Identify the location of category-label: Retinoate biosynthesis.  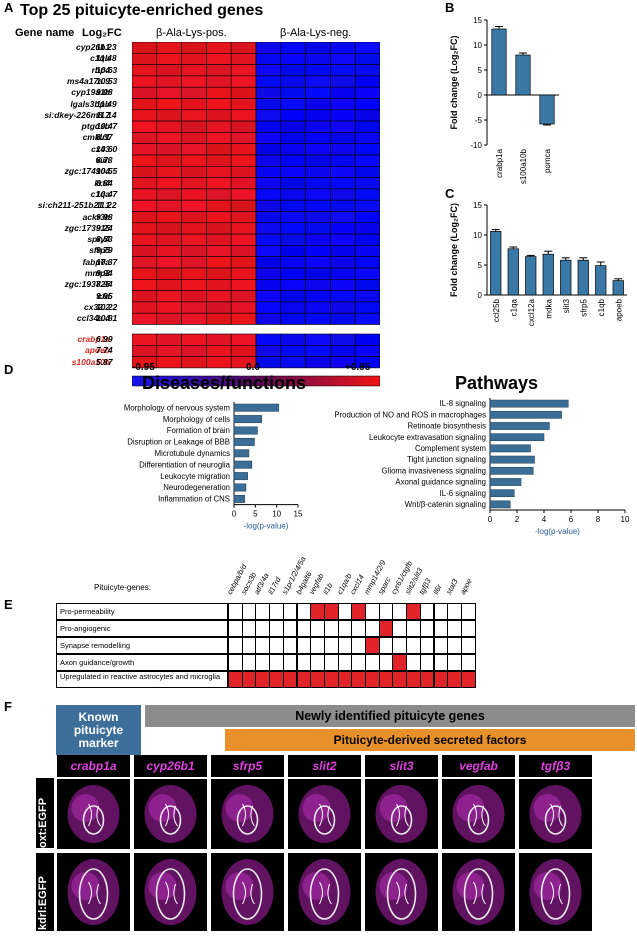
(447, 426).